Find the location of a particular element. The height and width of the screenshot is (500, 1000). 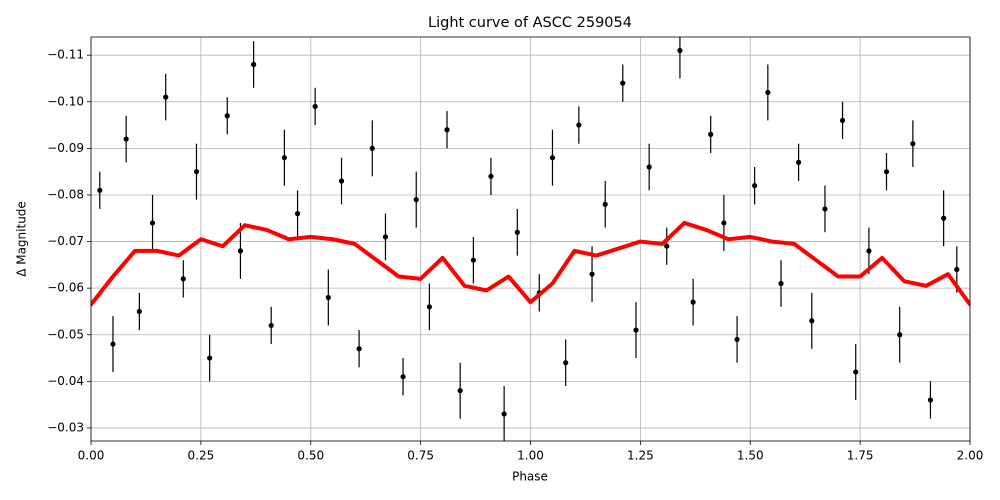

x-tick-label: 1.50 is located at coordinates (750, 456).